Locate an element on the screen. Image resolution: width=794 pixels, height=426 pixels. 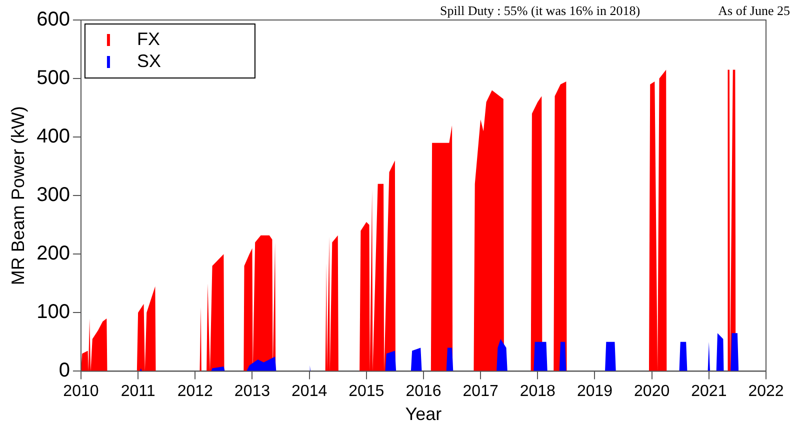
x-tick-label: 2019 is located at coordinates (594, 391).